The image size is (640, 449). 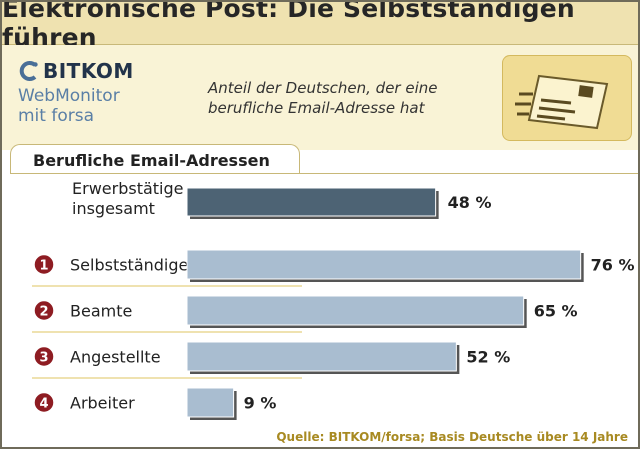 What do you see at coordinates (151, 160) in the screenshot?
I see `panel-title: Berufliche Email-Adressen` at bounding box center [151, 160].